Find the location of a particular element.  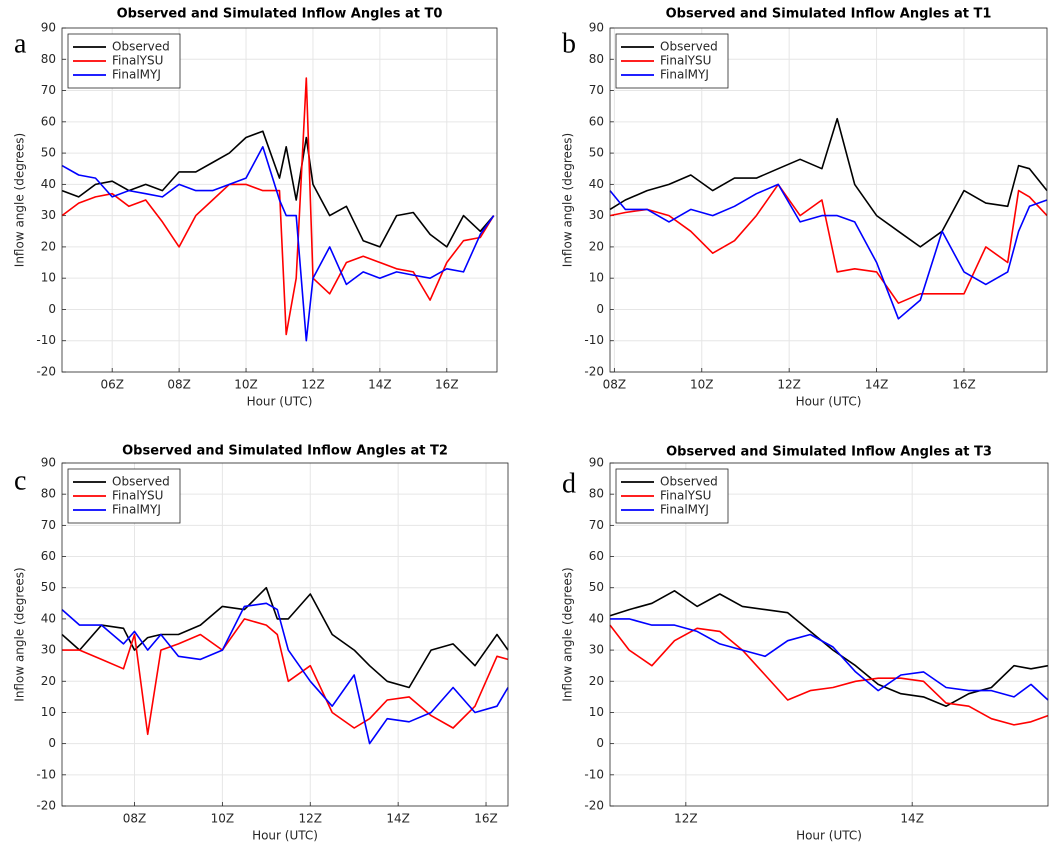

legend-box is located at coordinates (124, 496).